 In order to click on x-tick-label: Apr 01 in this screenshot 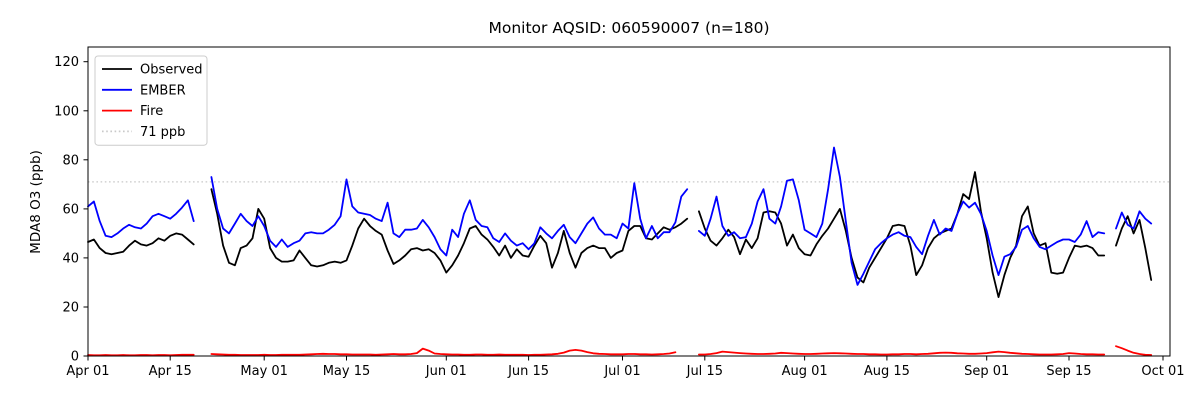, I will do `click(87, 371)`.